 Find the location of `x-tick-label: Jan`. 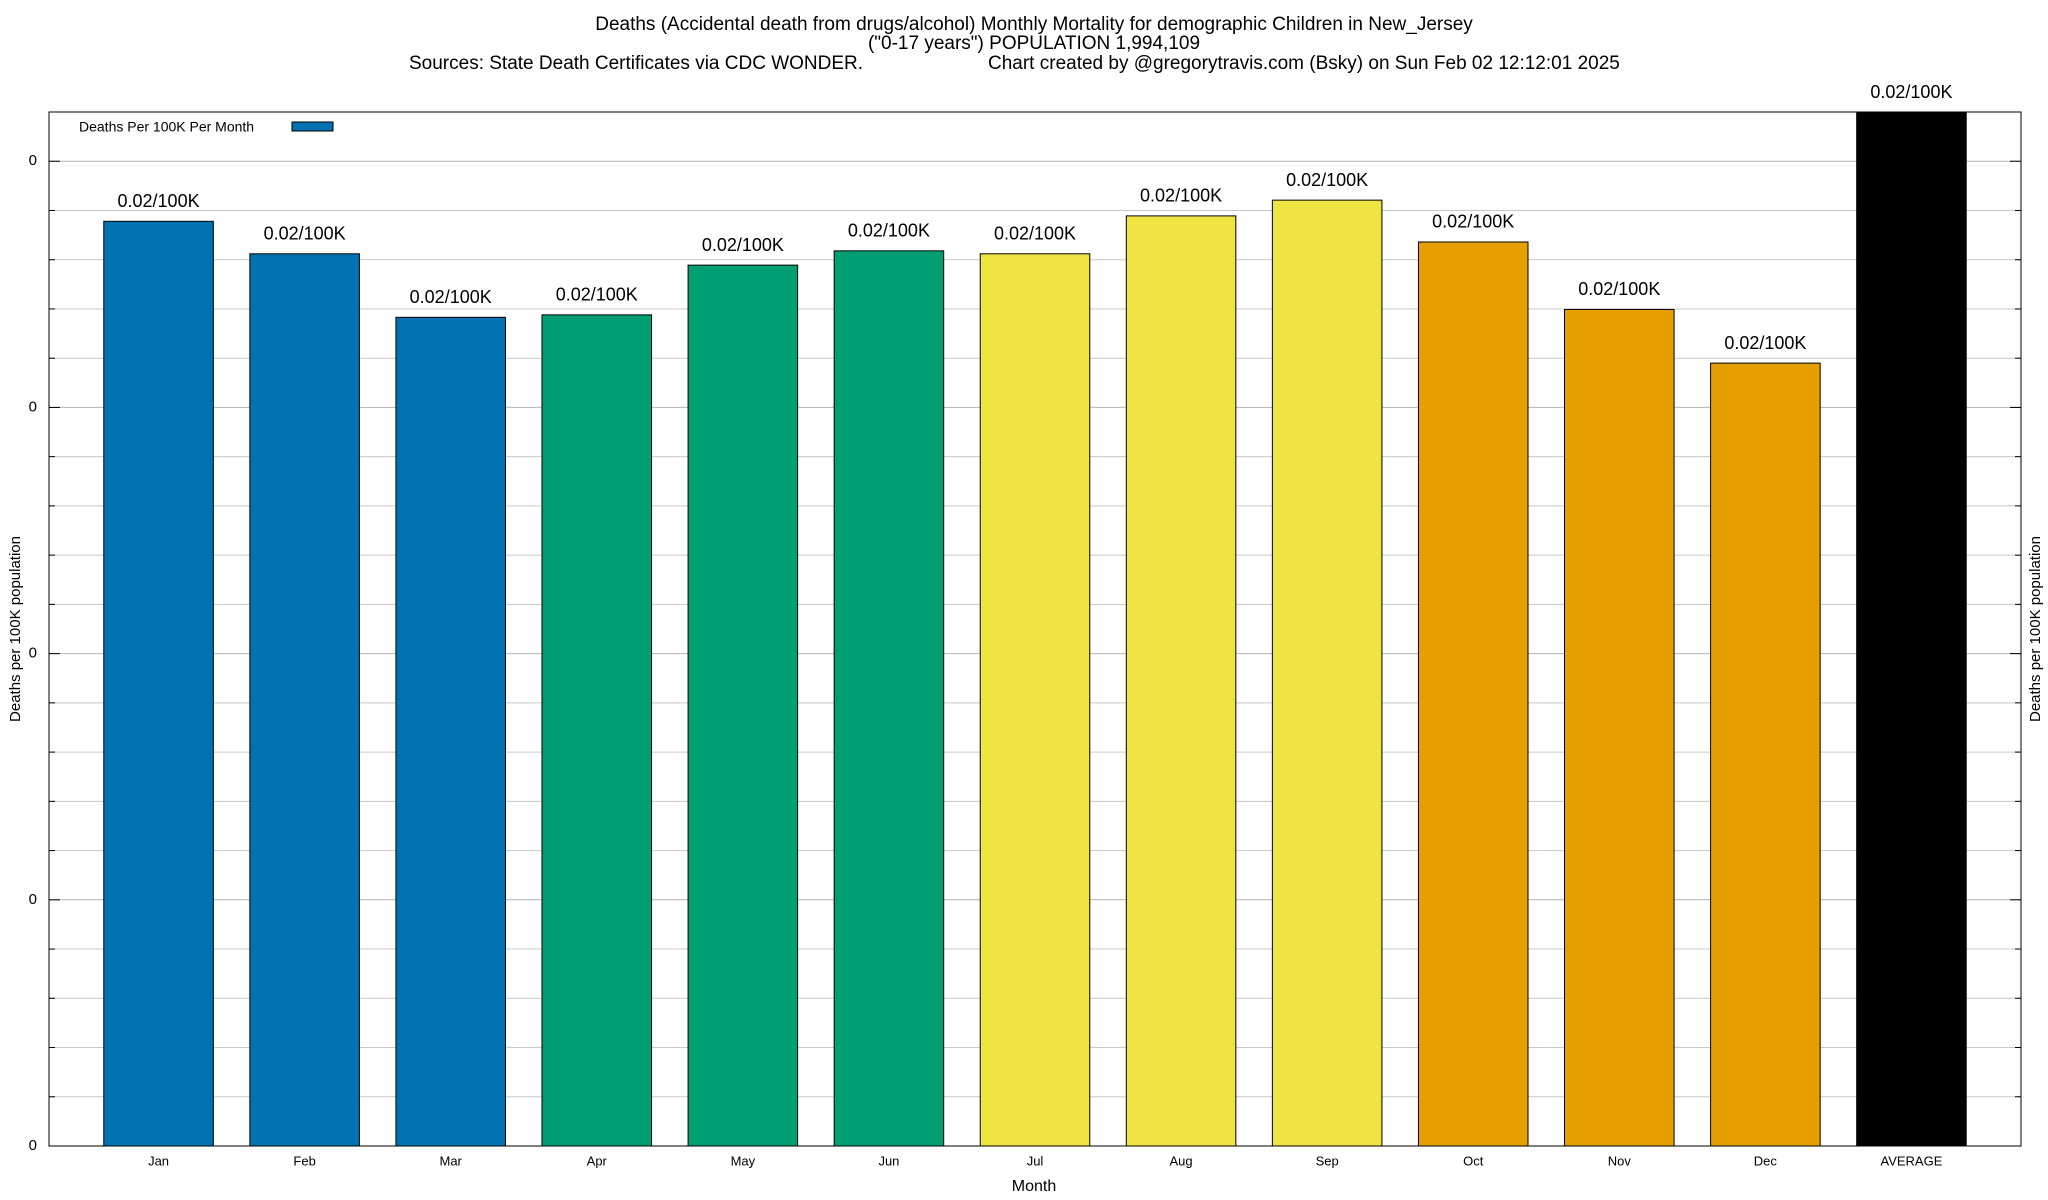

x-tick-label: Jan is located at coordinates (158, 1160).